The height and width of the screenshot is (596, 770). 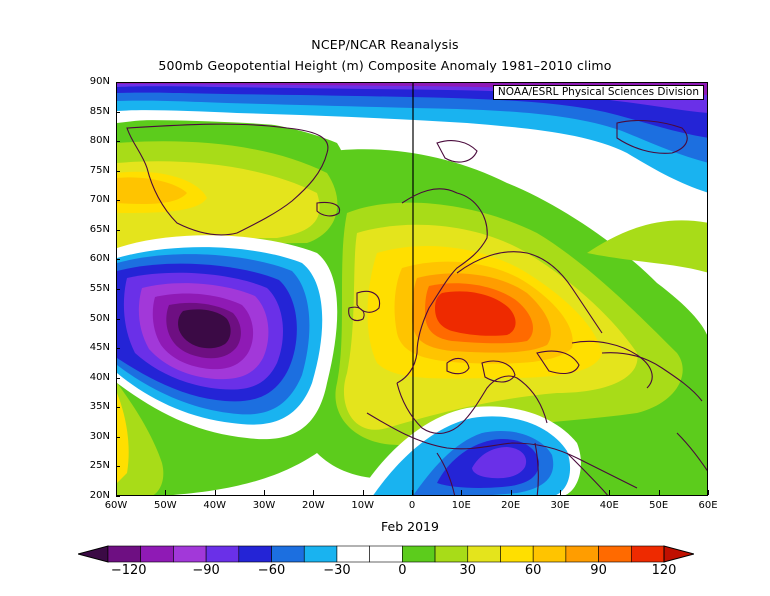 I want to click on colorbar-label: 120, so click(x=664, y=570).